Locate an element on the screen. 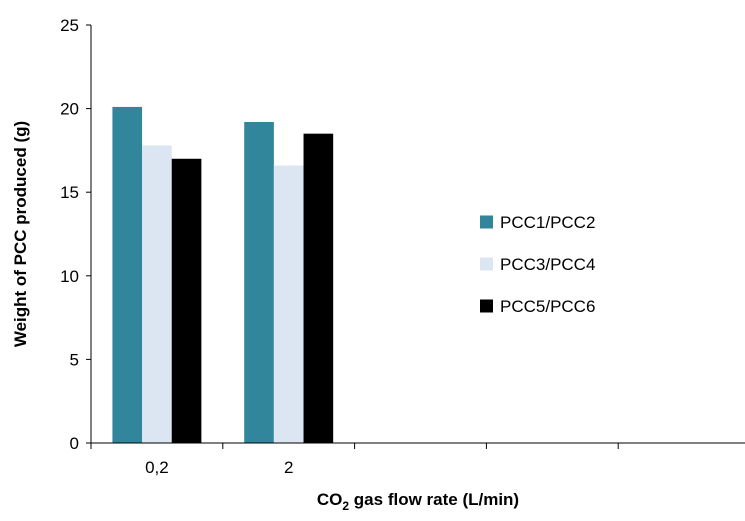 This screenshot has width=745, height=521. y-tick-label: 5 is located at coordinates (74, 359).